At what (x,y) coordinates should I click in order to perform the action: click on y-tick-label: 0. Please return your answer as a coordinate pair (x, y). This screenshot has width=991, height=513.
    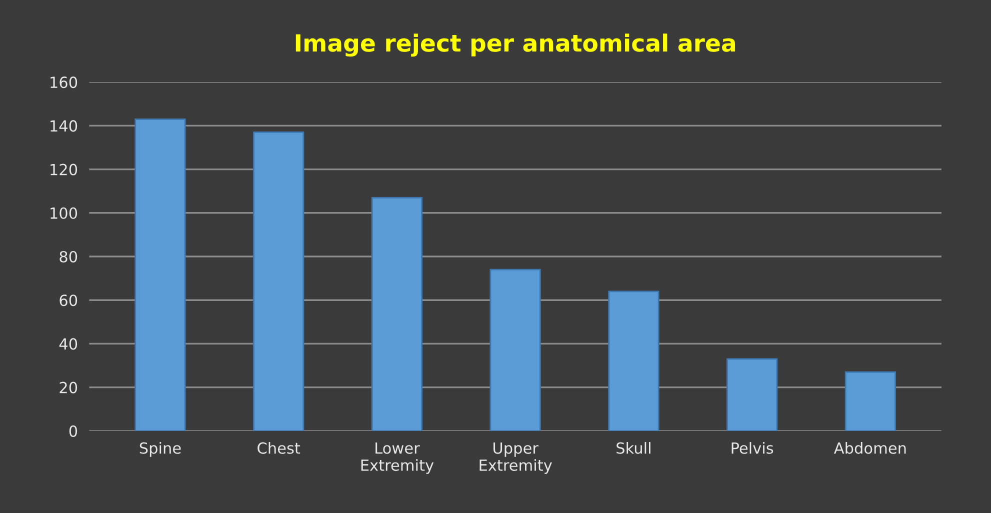
    Looking at the image, I should click on (73, 431).